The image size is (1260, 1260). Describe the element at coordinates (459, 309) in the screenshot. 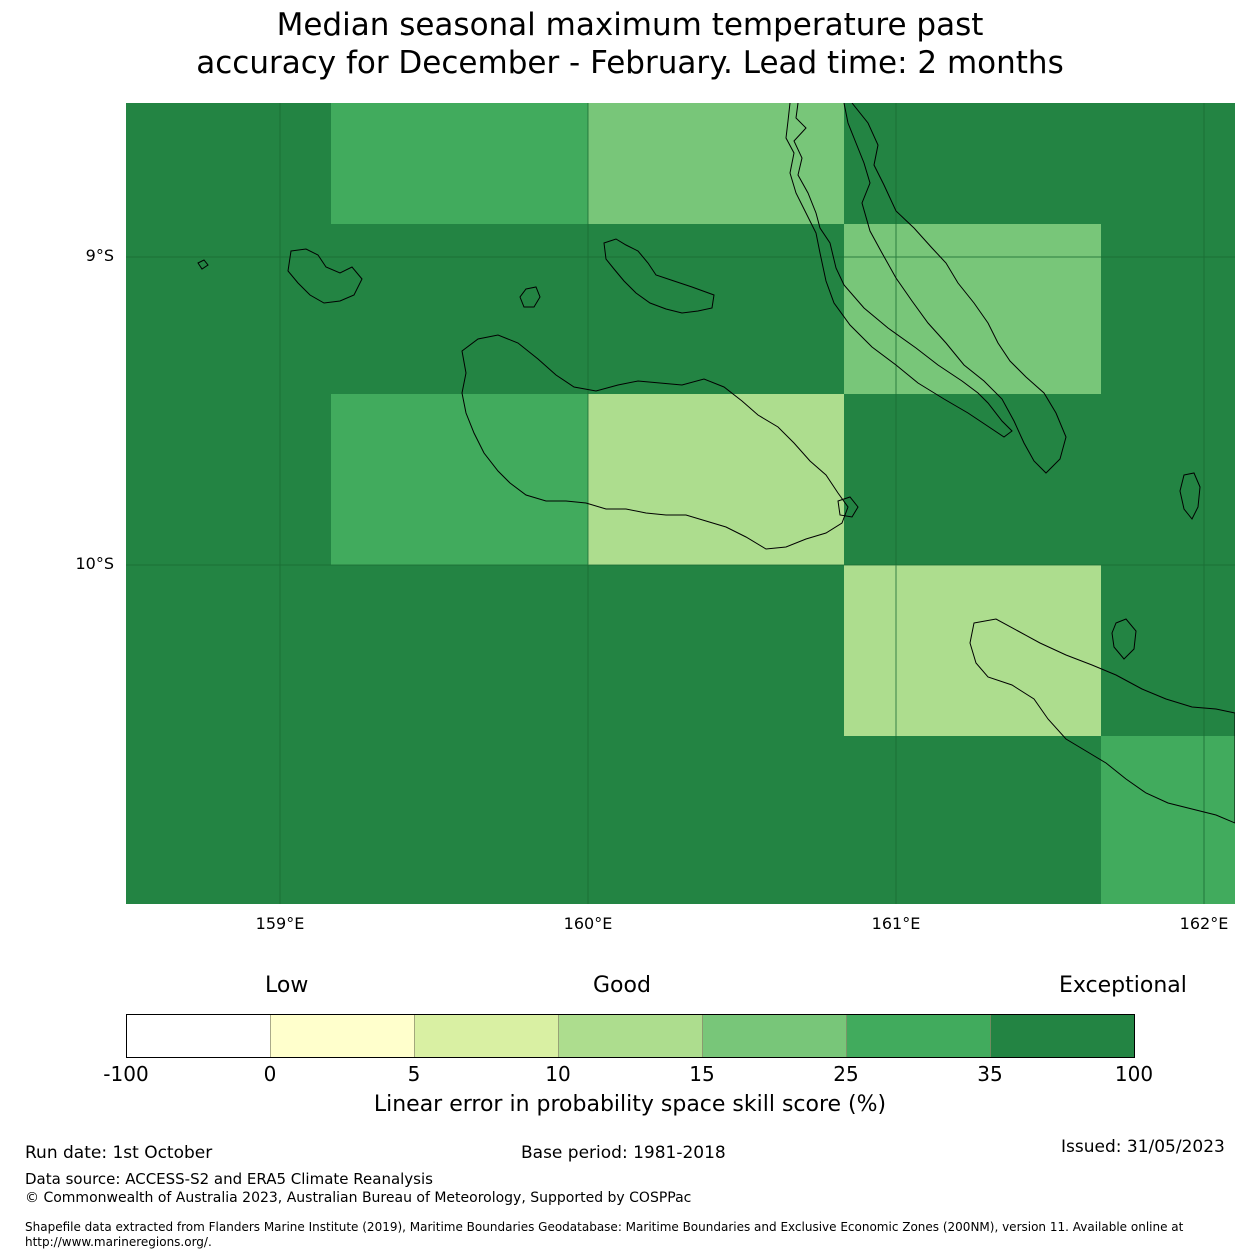

I see `grid-cell-r2-c2` at that location.